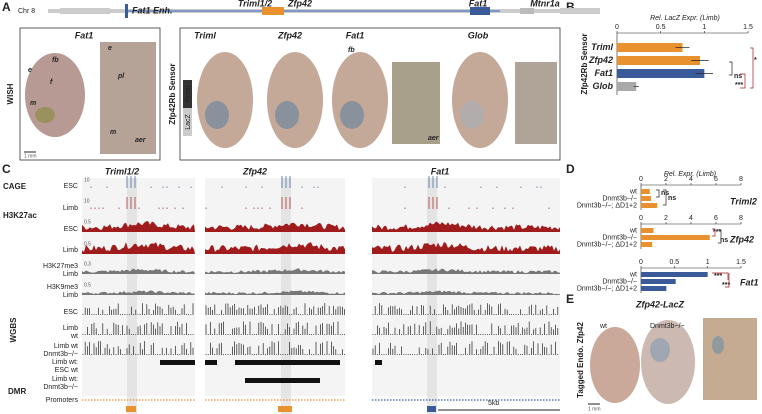 The height and width of the screenshot is (414, 762). Describe the element at coordinates (641, 179) in the screenshot. I see `x-tick-label: 0` at that location.